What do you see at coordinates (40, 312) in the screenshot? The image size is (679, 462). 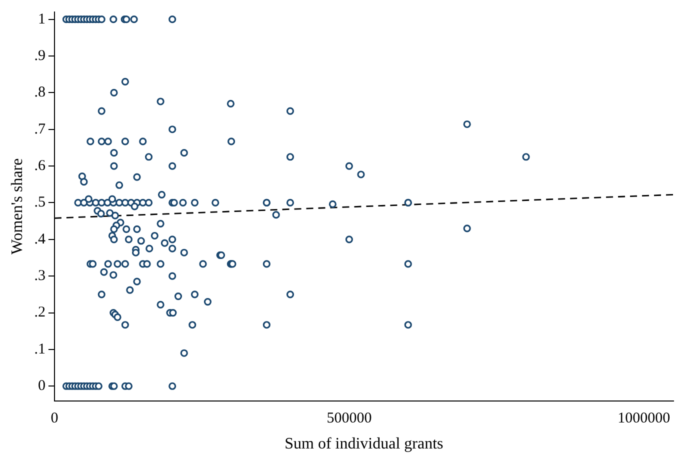 I see `y-tick-label: .2` at bounding box center [40, 312].